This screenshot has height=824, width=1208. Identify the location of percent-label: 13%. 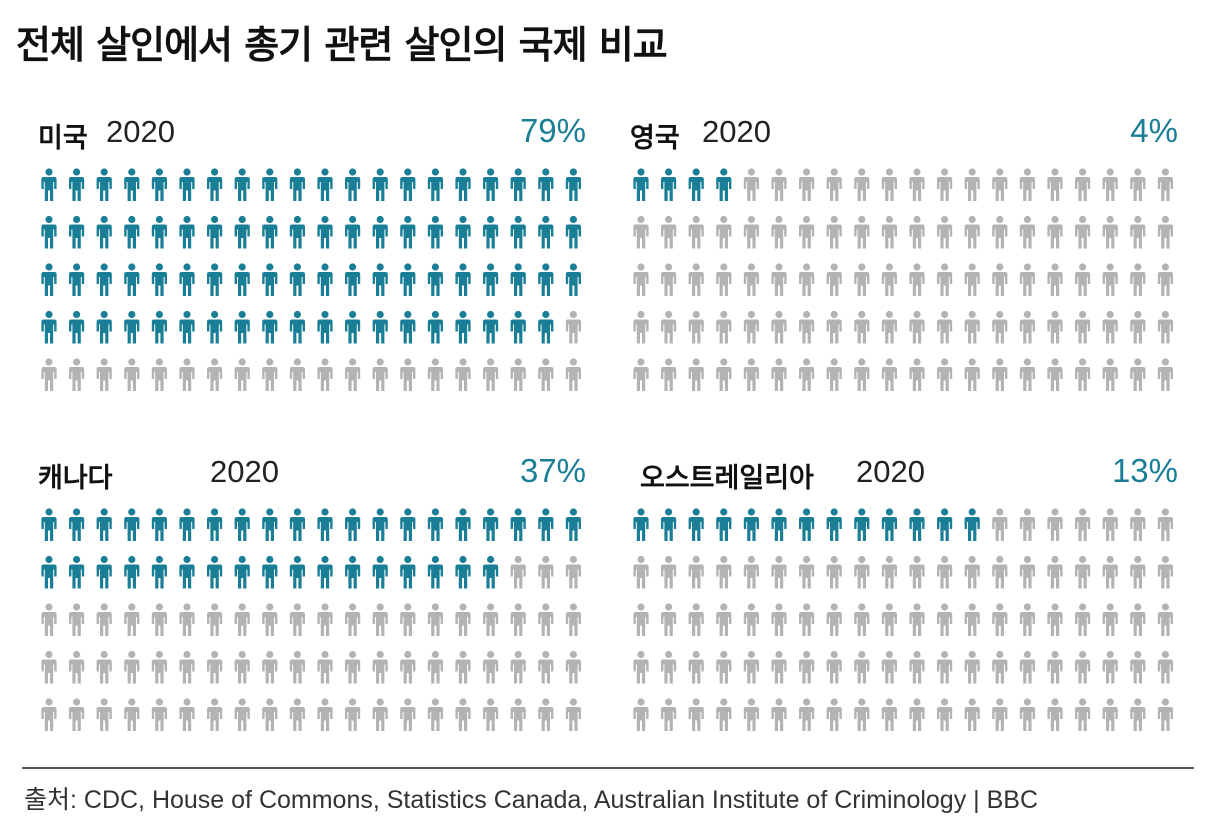
(1144, 470).